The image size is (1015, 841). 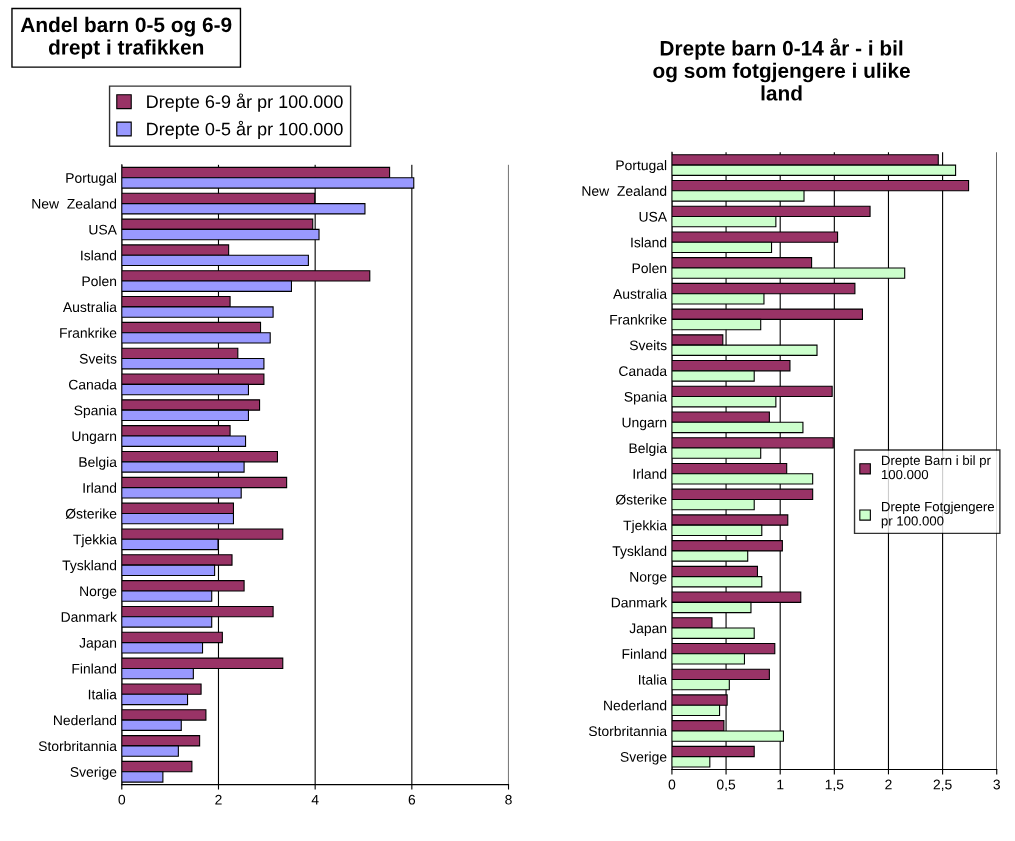 I want to click on x-tick-label: 3, so click(x=996, y=784).